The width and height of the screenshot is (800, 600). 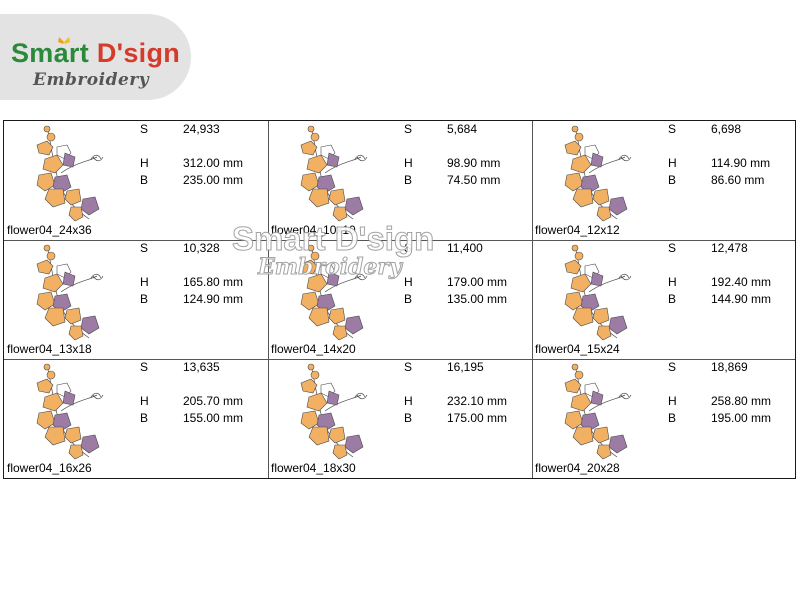 What do you see at coordinates (474, 180) in the screenshot?
I see `design-width: 74.50 mm` at bounding box center [474, 180].